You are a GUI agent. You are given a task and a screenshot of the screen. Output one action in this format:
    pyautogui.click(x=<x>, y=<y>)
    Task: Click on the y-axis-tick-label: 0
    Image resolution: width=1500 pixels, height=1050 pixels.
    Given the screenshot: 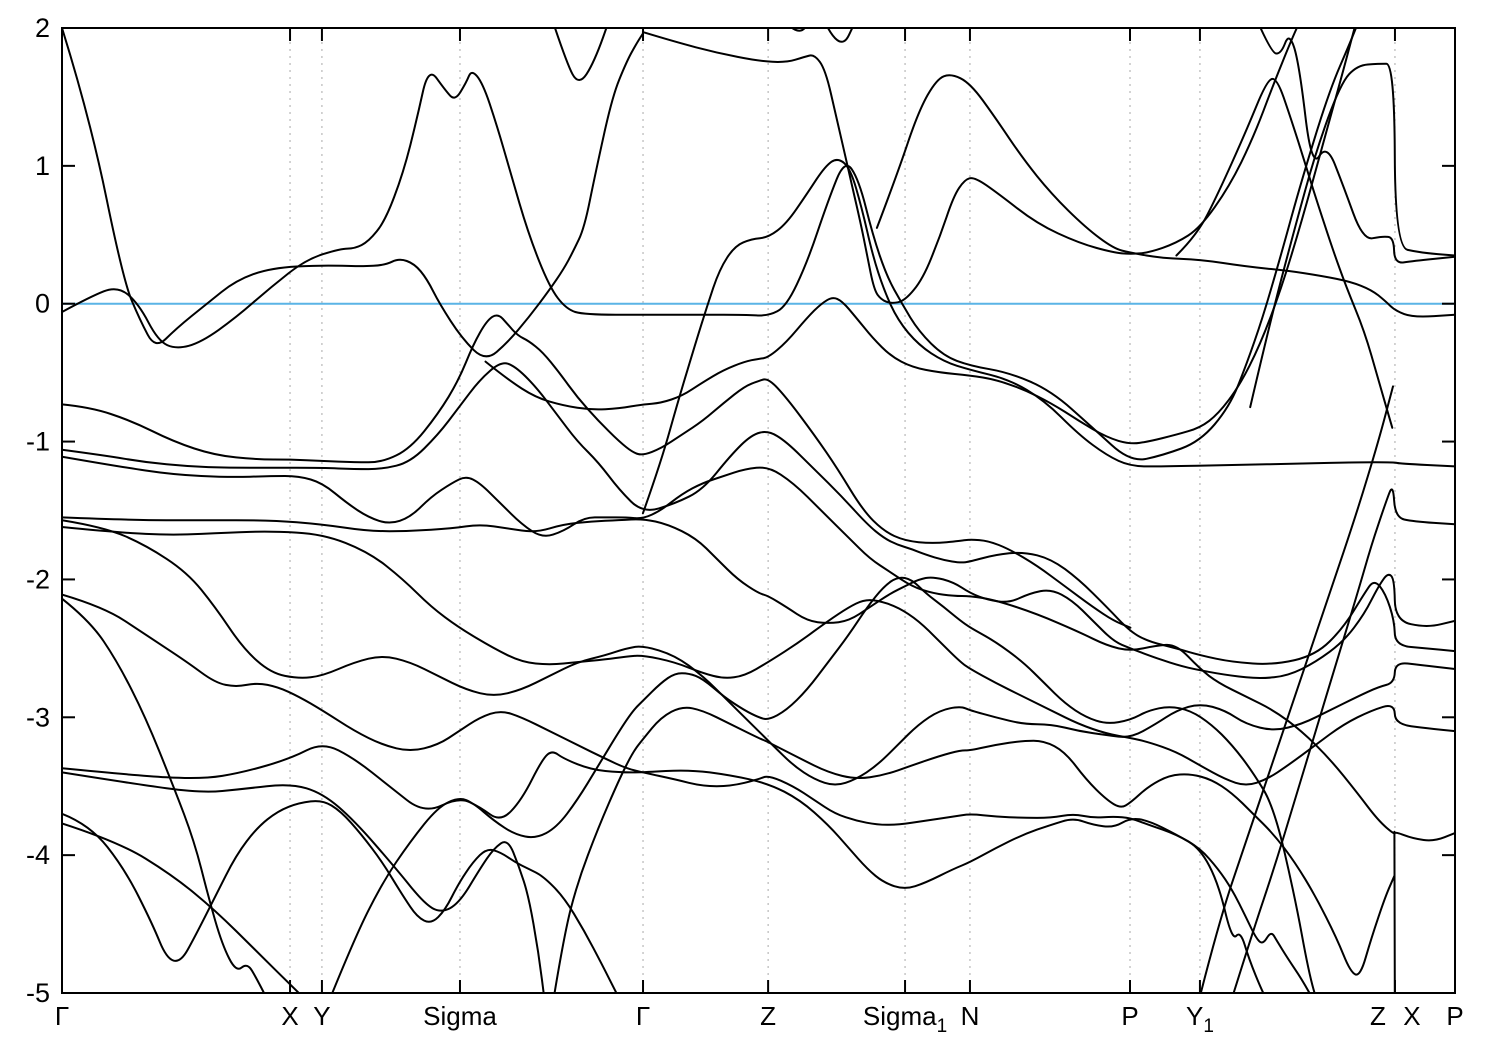 What is the action you would take?
    pyautogui.click(x=42, y=304)
    